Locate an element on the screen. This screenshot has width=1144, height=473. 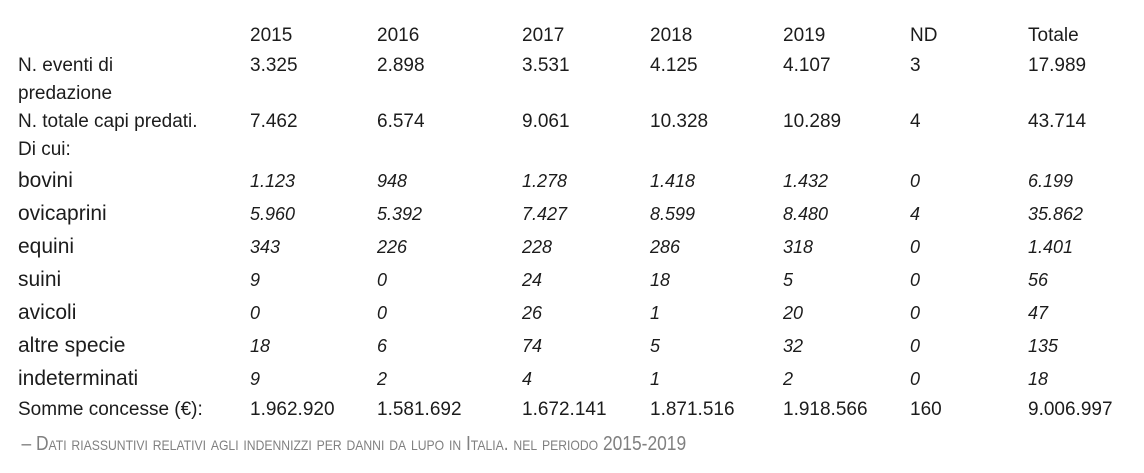
table-row-avicoli: avicoli 0 0 26 1 20 0 47 is located at coordinates (581, 312).